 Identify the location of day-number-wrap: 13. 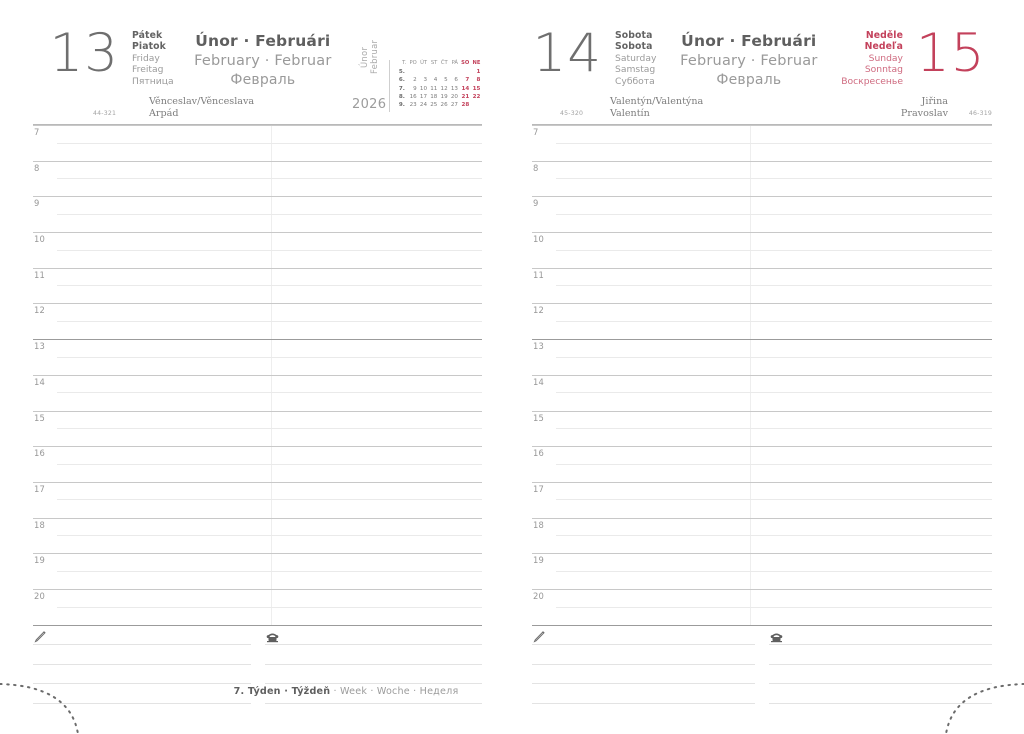
(76, 48).